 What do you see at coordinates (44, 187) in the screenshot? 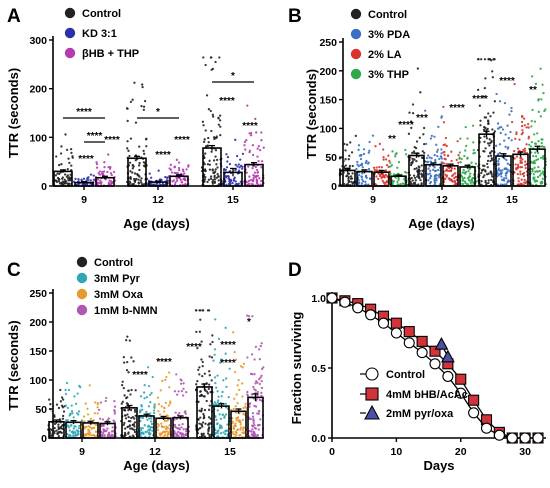
I see `y-tick-label: 0` at bounding box center [44, 187].